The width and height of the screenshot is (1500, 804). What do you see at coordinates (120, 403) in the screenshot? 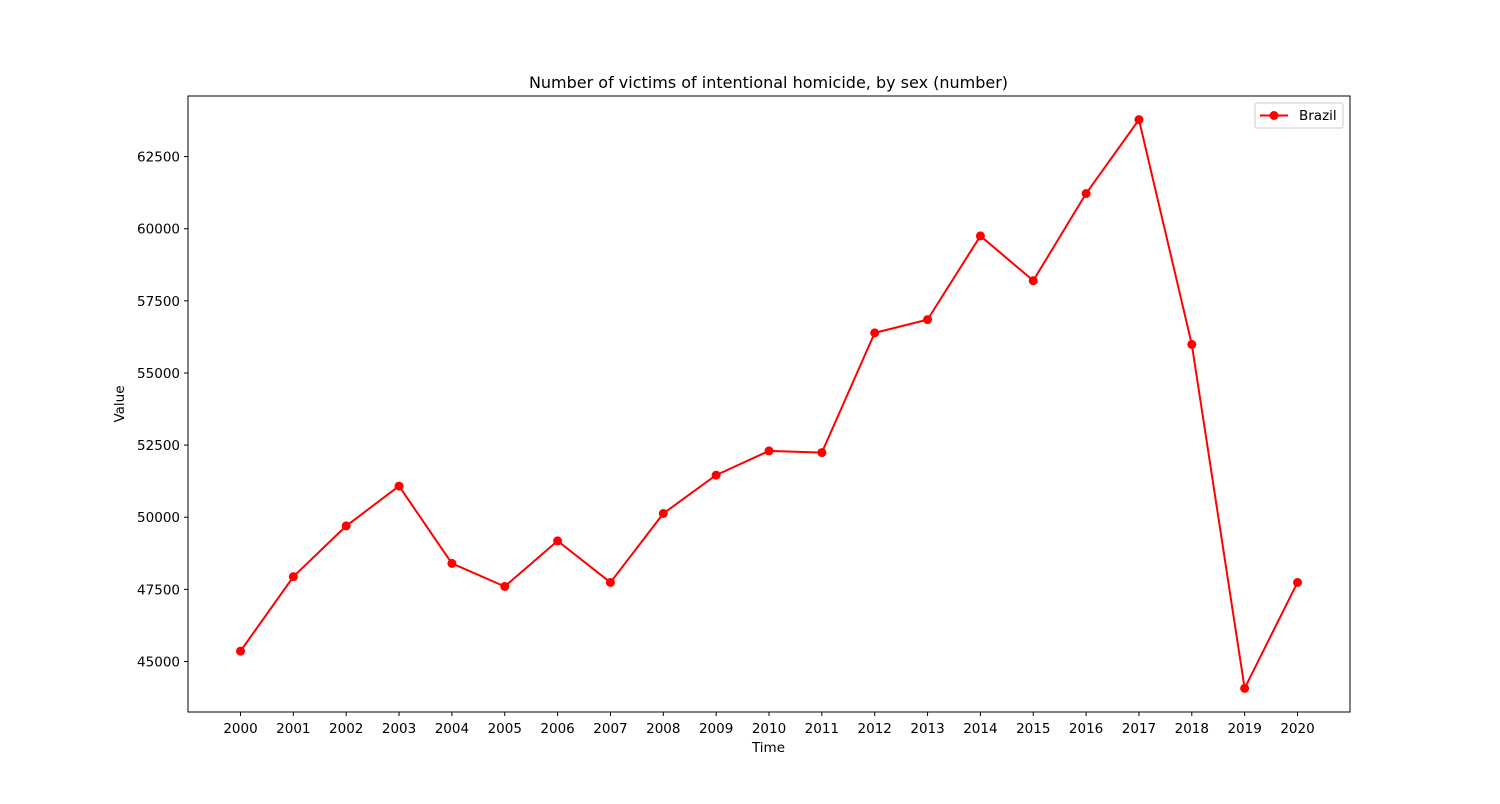
I see `y-axis-label: Value` at bounding box center [120, 403].